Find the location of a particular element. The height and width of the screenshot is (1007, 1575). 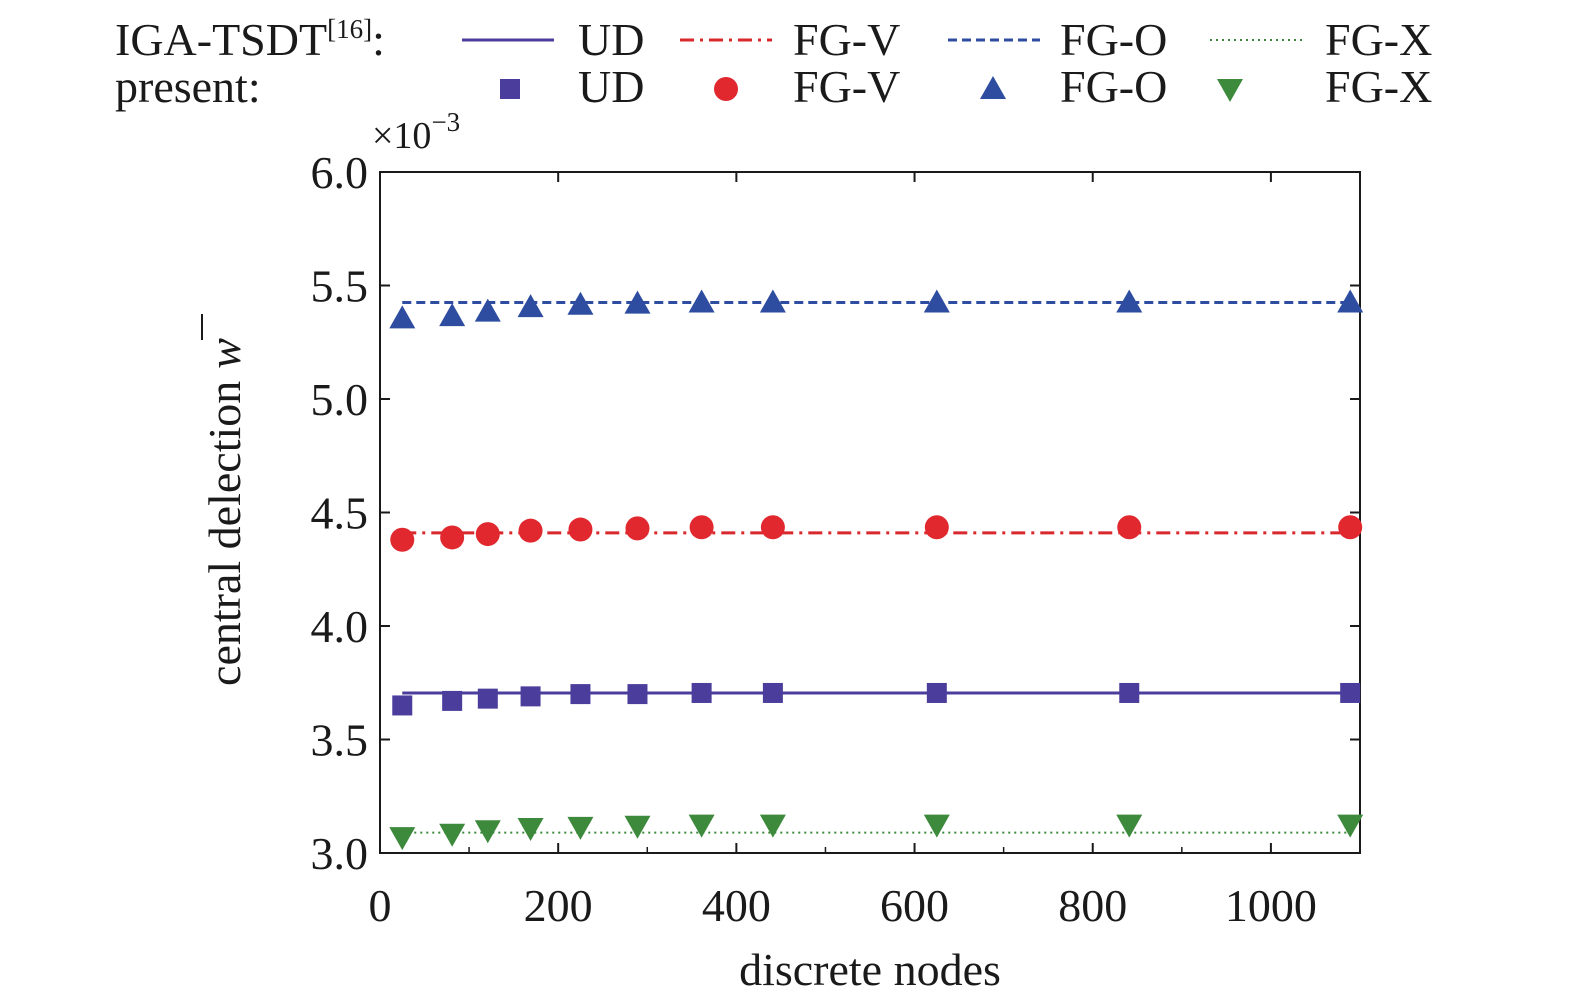

x-tick-label: 400 is located at coordinates (736, 905).